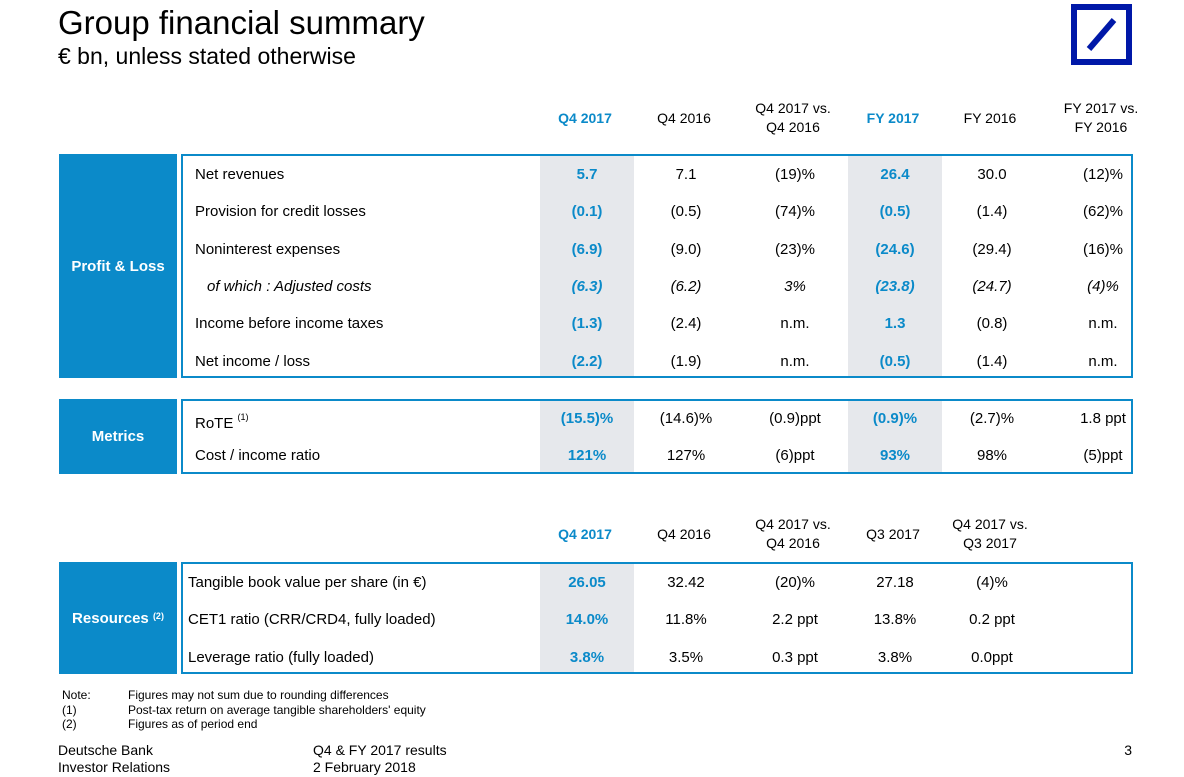 The width and height of the screenshot is (1184, 777). Describe the element at coordinates (587, 361) in the screenshot. I see `table-cell: (2.2)` at that location.